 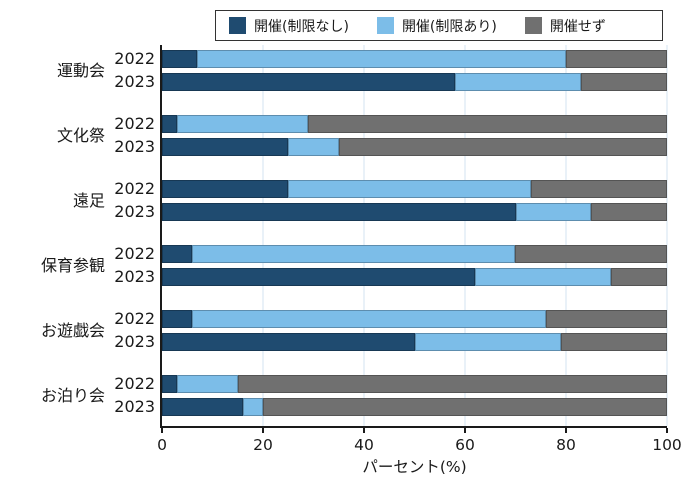 I want to click on bar-row-文化祭-2022, so click(x=414, y=124).